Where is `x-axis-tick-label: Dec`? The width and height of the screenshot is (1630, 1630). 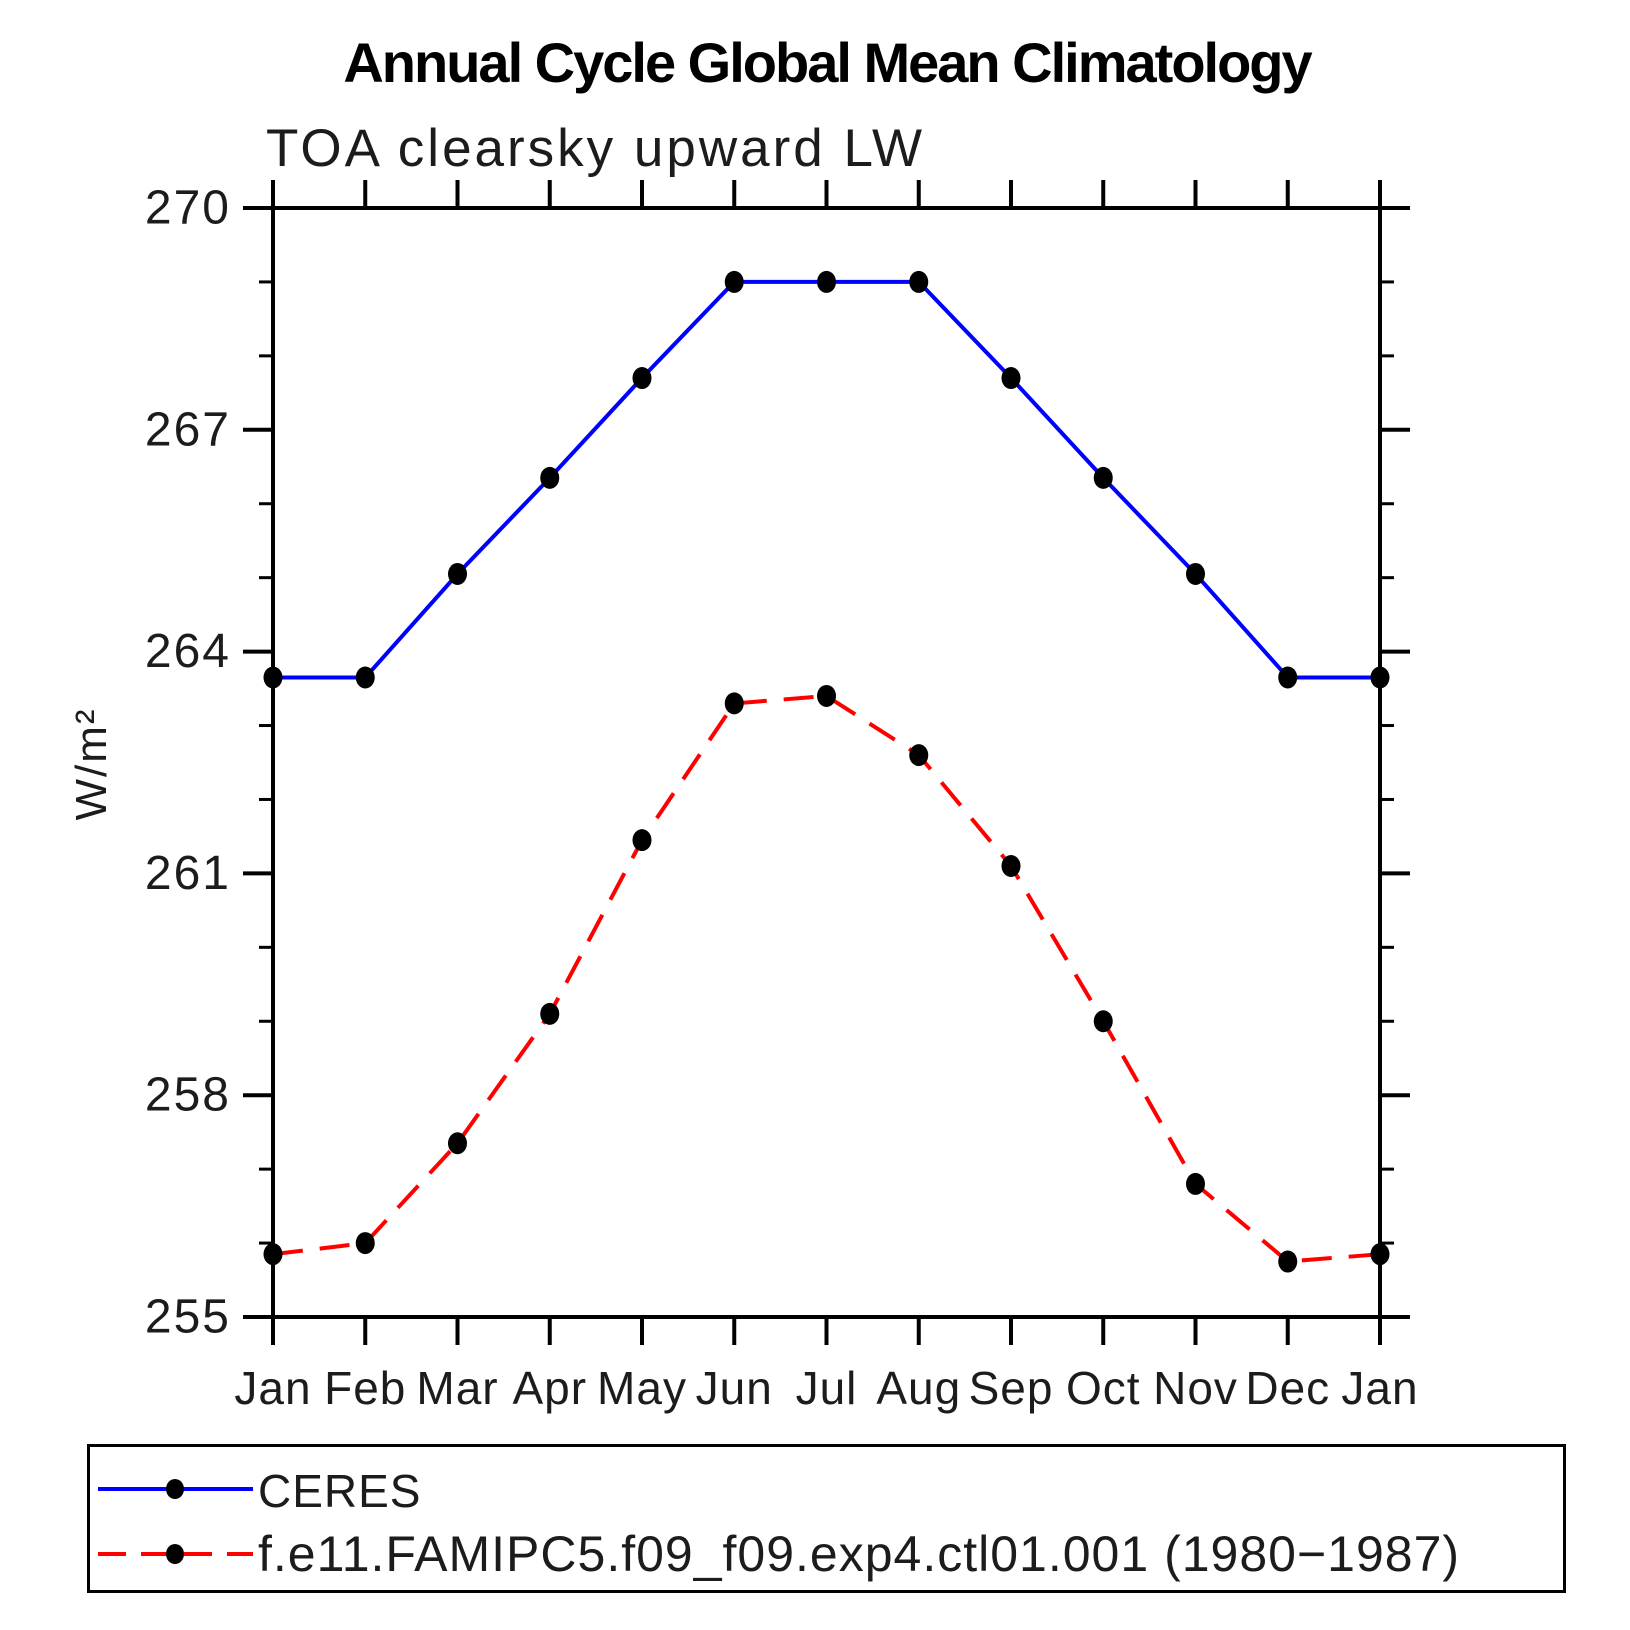 x-axis-tick-label: Dec is located at coordinates (1287, 1388).